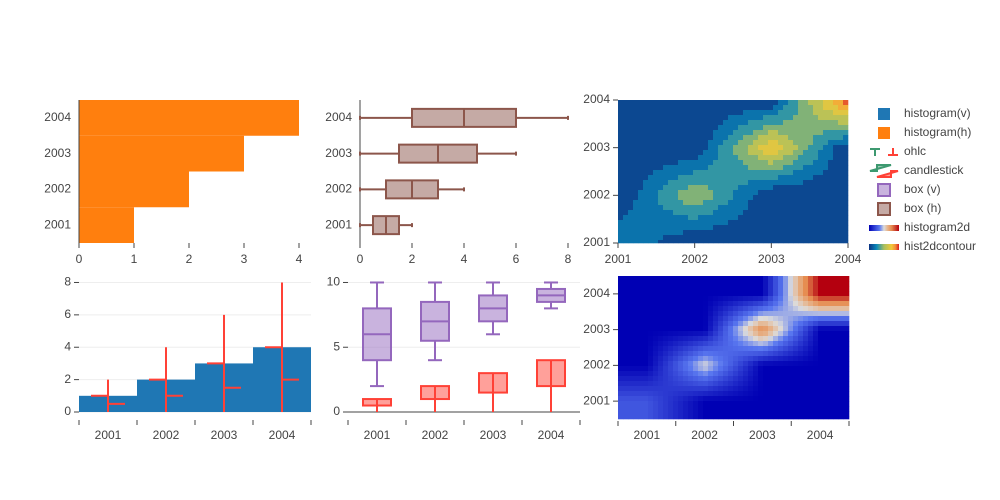  I want to click on y-tick-label: 2003, so click(338, 153).